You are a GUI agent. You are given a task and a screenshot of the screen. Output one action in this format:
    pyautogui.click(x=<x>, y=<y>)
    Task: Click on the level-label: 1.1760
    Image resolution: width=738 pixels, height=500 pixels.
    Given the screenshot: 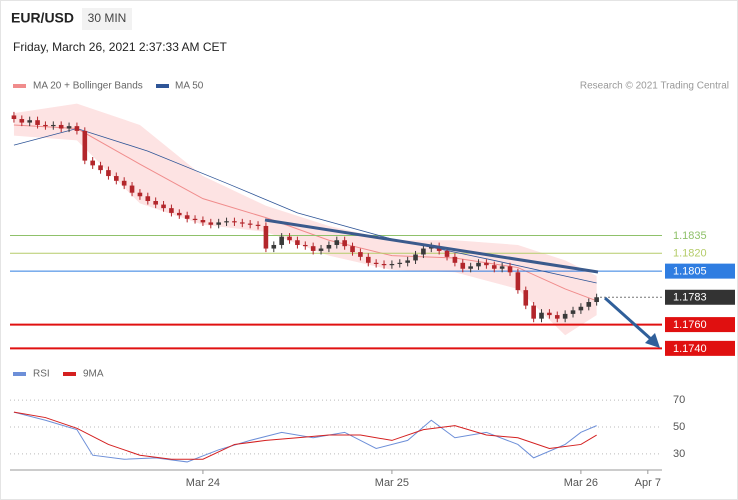 What is the action you would take?
    pyautogui.click(x=690, y=325)
    